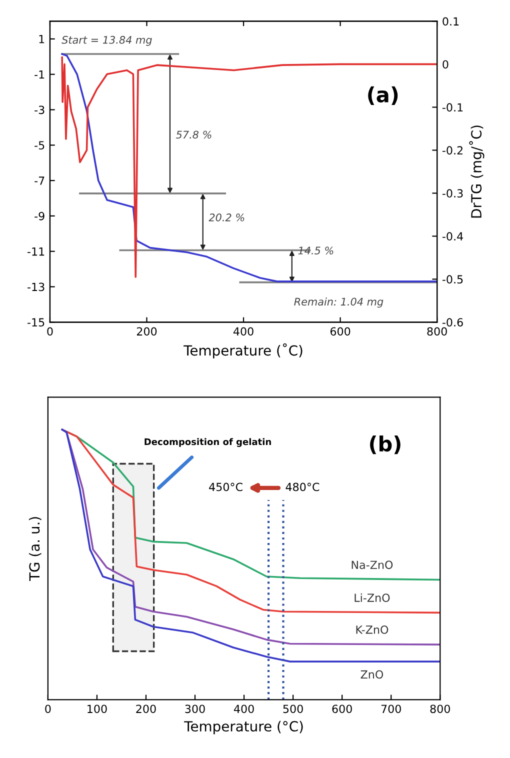  I want to click on y2-tick-label: -0.6, so click(452, 322).